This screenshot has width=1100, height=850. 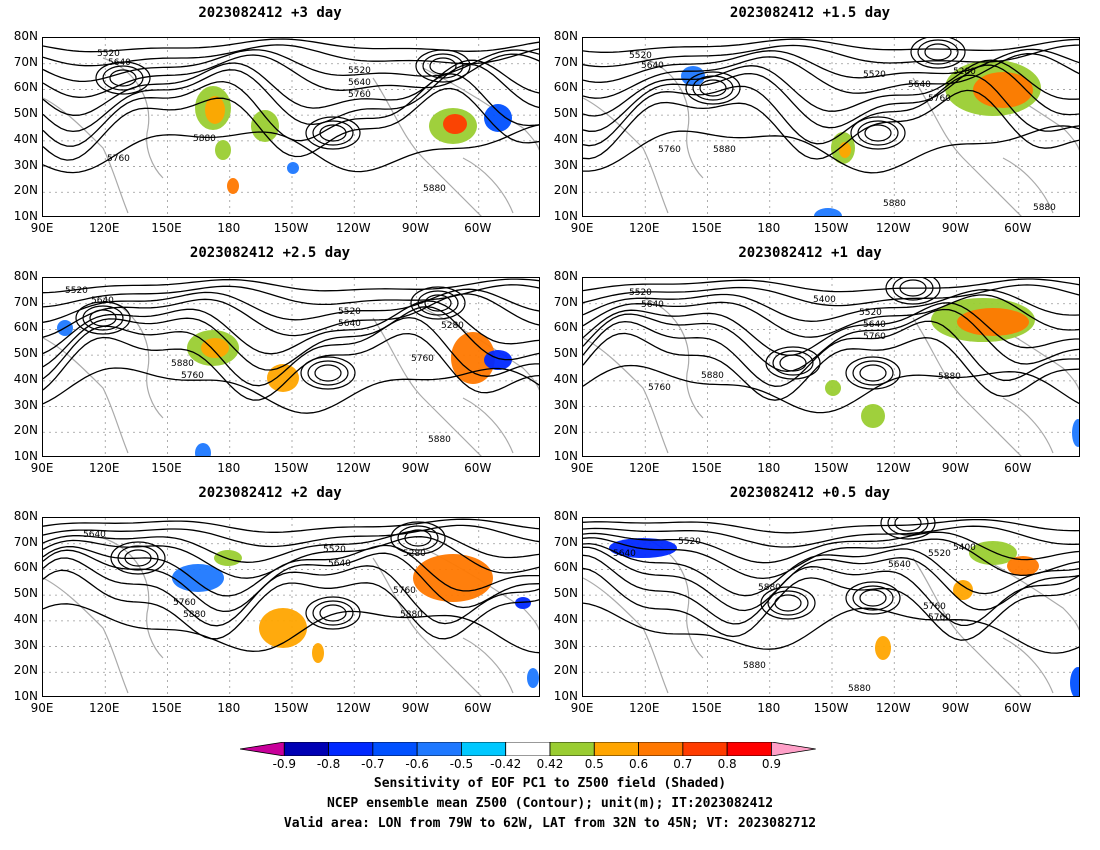 What do you see at coordinates (582, 468) in the screenshot?
I see `longitude-label: 90E` at bounding box center [582, 468].